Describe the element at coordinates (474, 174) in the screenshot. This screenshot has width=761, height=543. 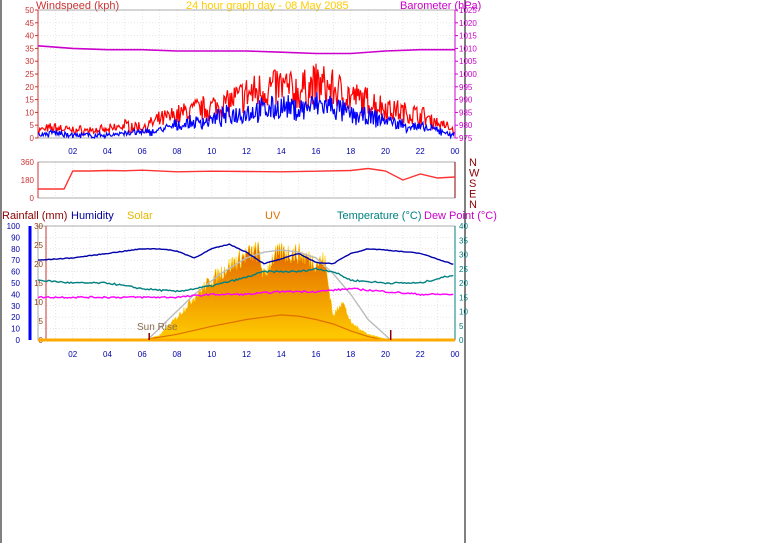
I see `compass-label: W` at that location.